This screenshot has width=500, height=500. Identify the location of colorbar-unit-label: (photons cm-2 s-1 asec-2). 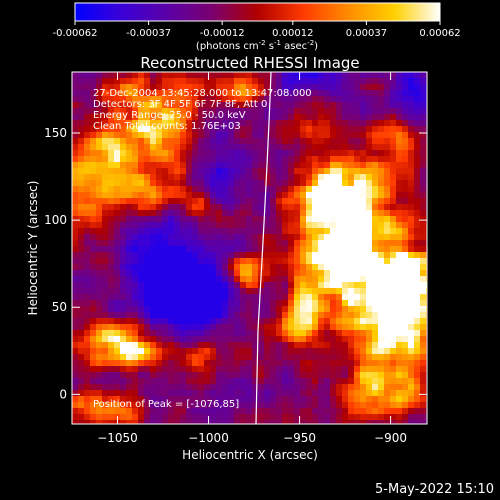
(257, 45).